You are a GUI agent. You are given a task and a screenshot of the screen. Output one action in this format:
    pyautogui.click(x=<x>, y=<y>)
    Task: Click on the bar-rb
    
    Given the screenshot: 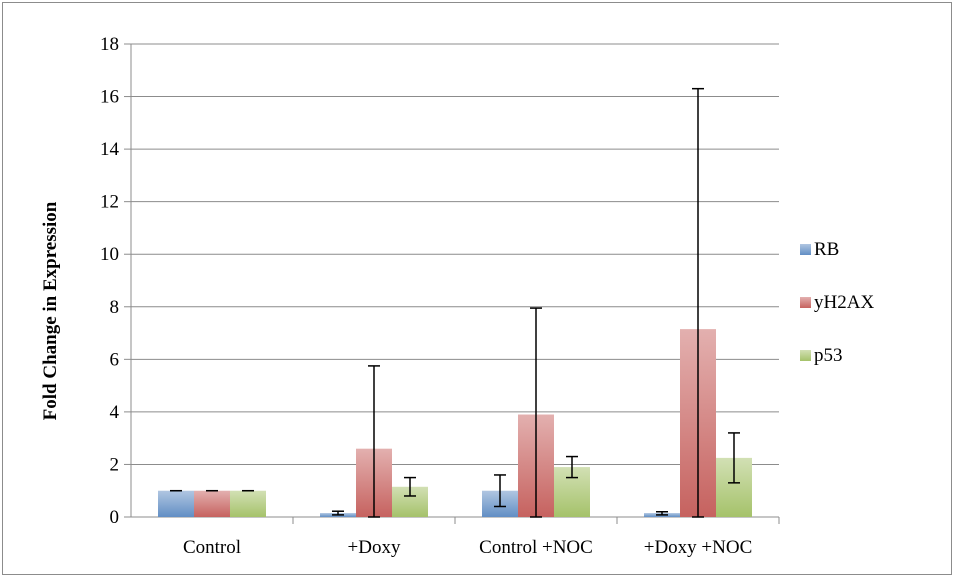 What is the action you would take?
    pyautogui.click(x=176, y=503)
    